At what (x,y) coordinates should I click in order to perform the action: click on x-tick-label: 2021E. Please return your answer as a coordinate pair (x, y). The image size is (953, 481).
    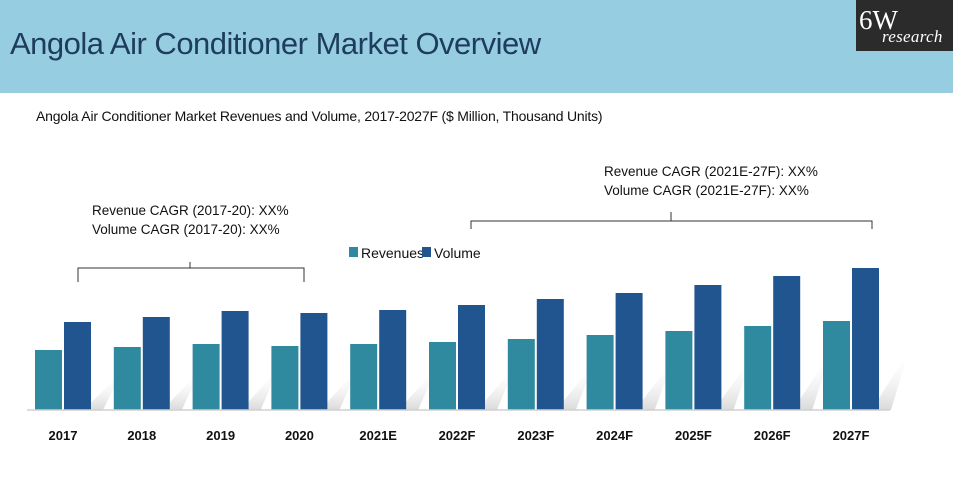
    Looking at the image, I should click on (378, 435).